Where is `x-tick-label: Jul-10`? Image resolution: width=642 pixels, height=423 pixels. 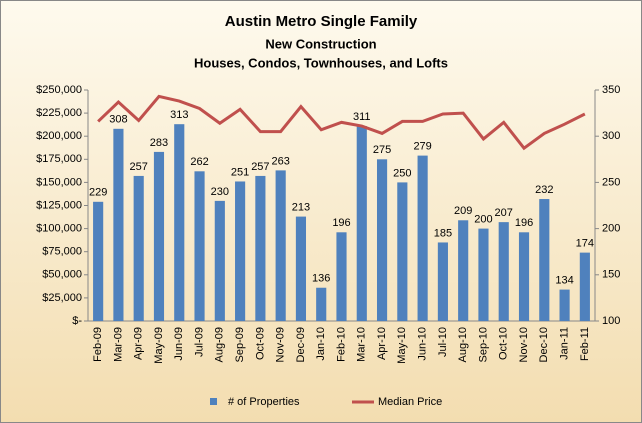 x-tick-label: Jul-10 is located at coordinates (443, 342).